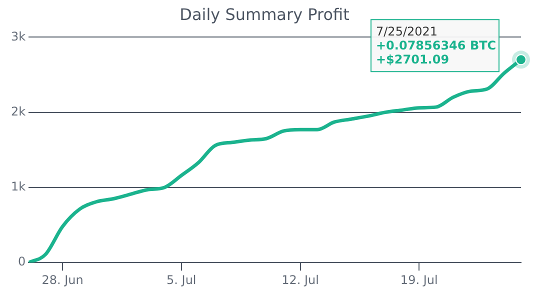  What do you see at coordinates (22, 261) in the screenshot?
I see `y-tick-label: 0` at bounding box center [22, 261].